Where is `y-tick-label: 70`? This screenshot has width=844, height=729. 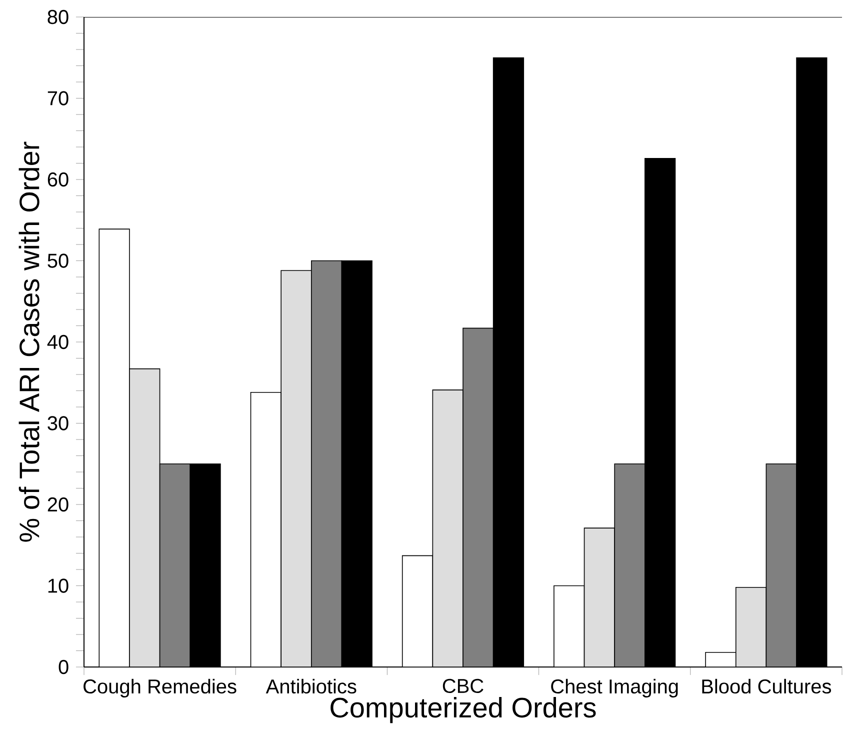 y-tick-label: 70 is located at coordinates (58, 98).